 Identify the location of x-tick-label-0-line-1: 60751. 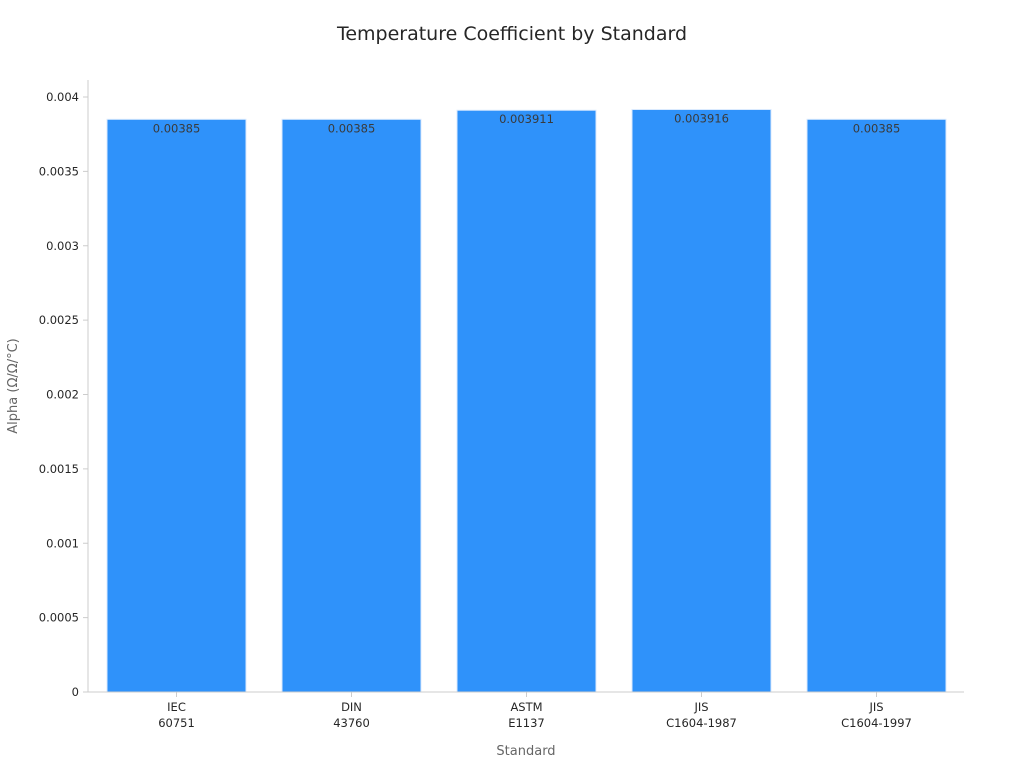
(176, 723).